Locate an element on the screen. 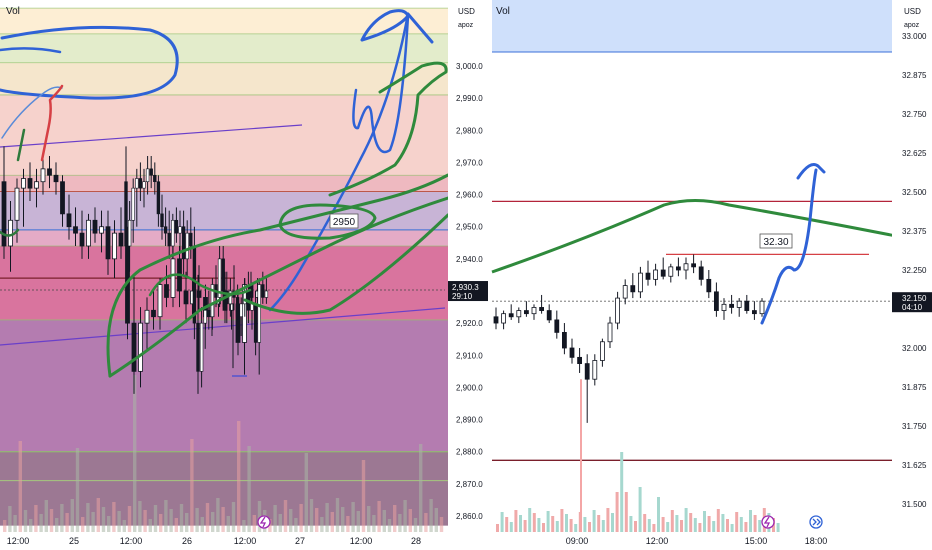 The width and height of the screenshot is (932, 550). y-tick-label: 2,980.0 is located at coordinates (469, 130).